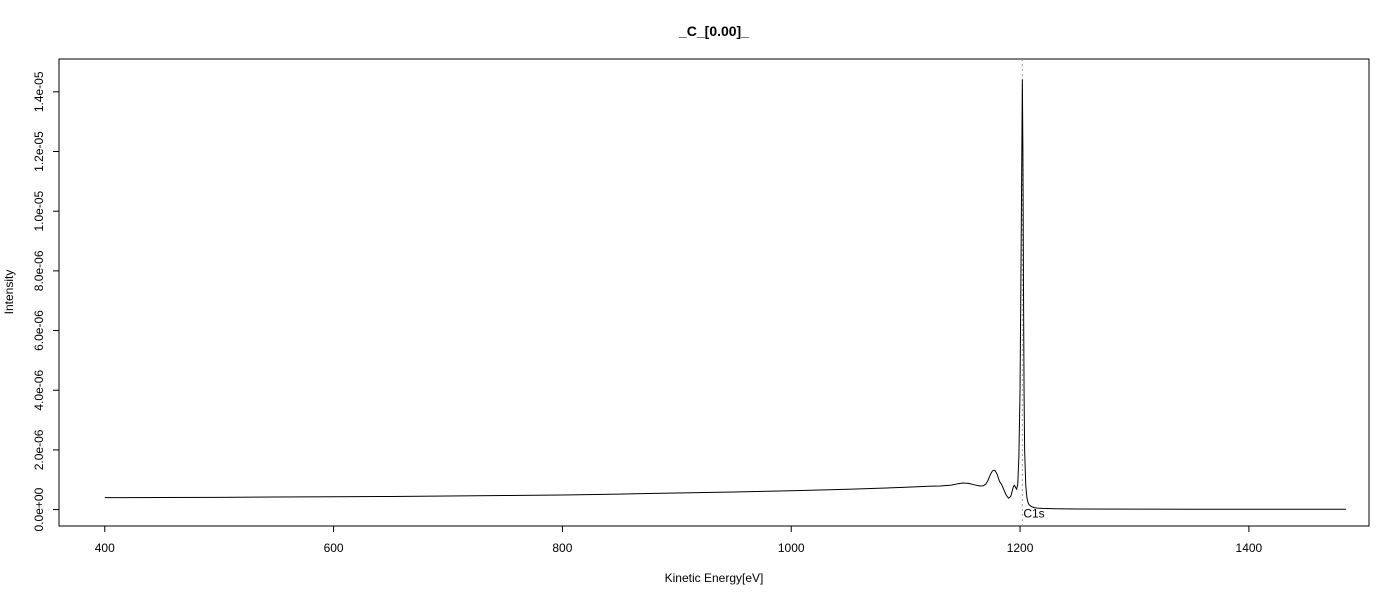 This screenshot has height=600, width=1400. What do you see at coordinates (334, 548) in the screenshot?
I see `x-tick-label: 600` at bounding box center [334, 548].